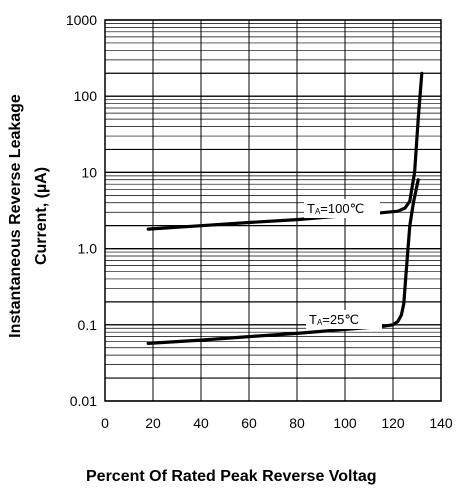  Describe the element at coordinates (83, 401) in the screenshot. I see `y-tick-label: 0.01` at that location.